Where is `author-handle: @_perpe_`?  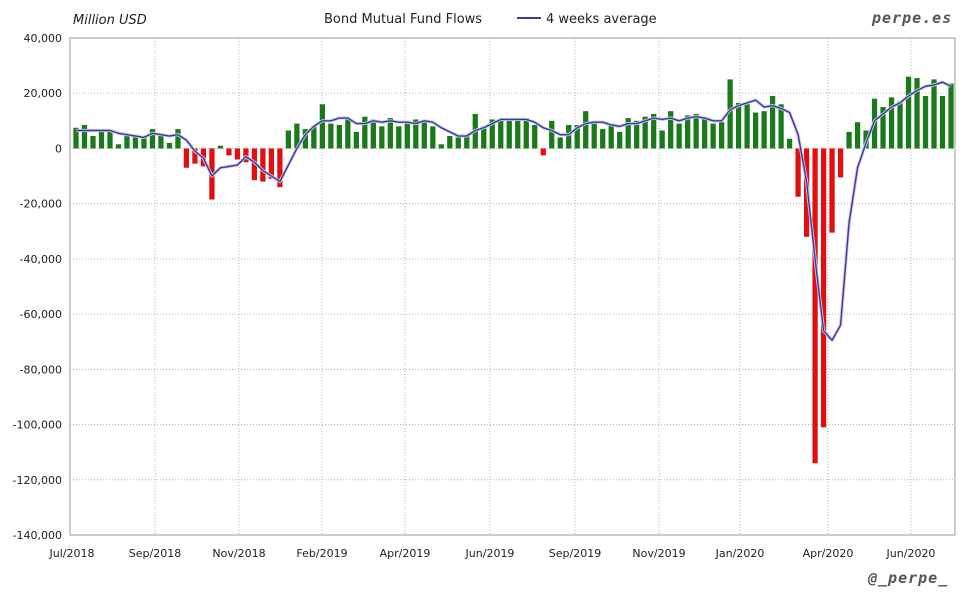
author-handle: @_perpe_ is located at coordinates (907, 578).